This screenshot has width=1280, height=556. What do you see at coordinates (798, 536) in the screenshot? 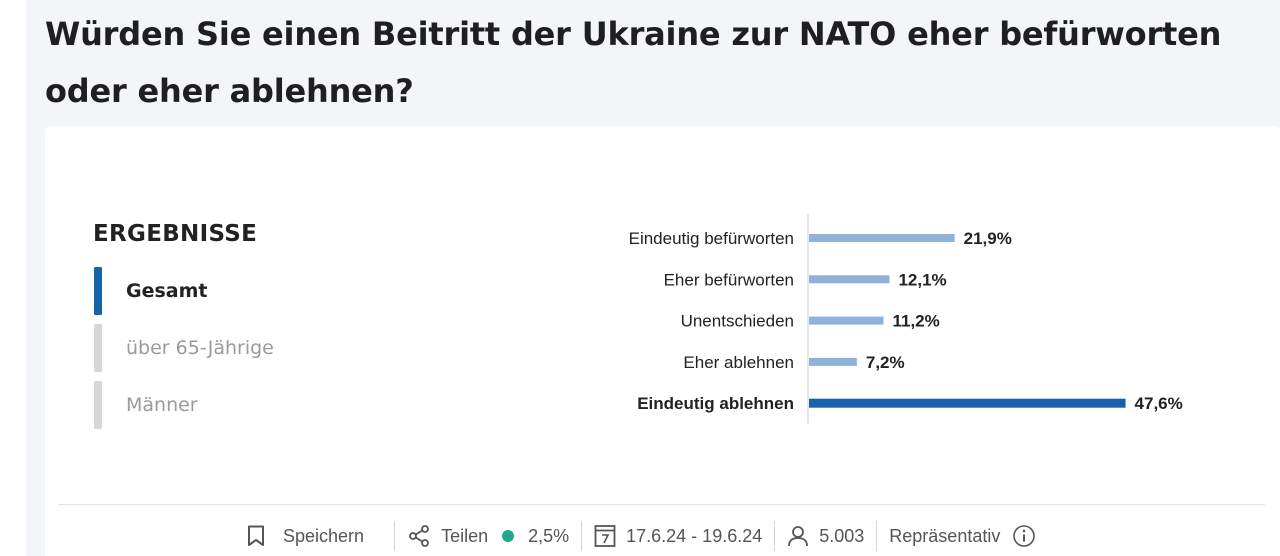
I see `person-icon` at bounding box center [798, 536].